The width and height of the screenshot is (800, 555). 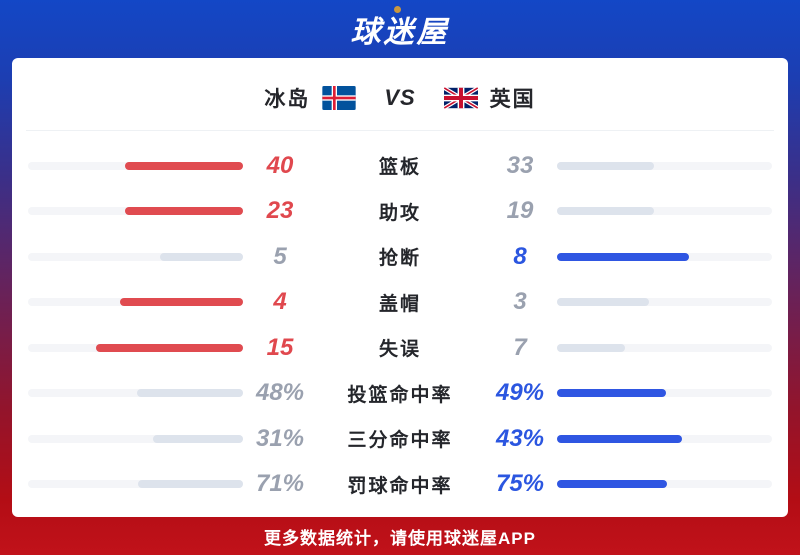 I want to click on stat-label: 投篮命中率, so click(x=400, y=395).